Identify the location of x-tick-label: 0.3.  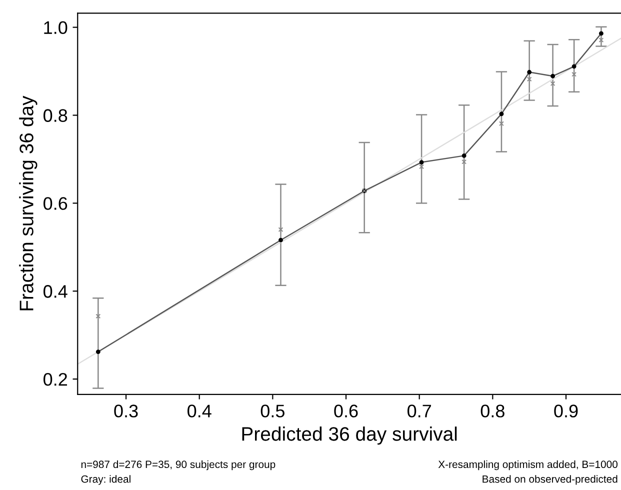
(126, 411).